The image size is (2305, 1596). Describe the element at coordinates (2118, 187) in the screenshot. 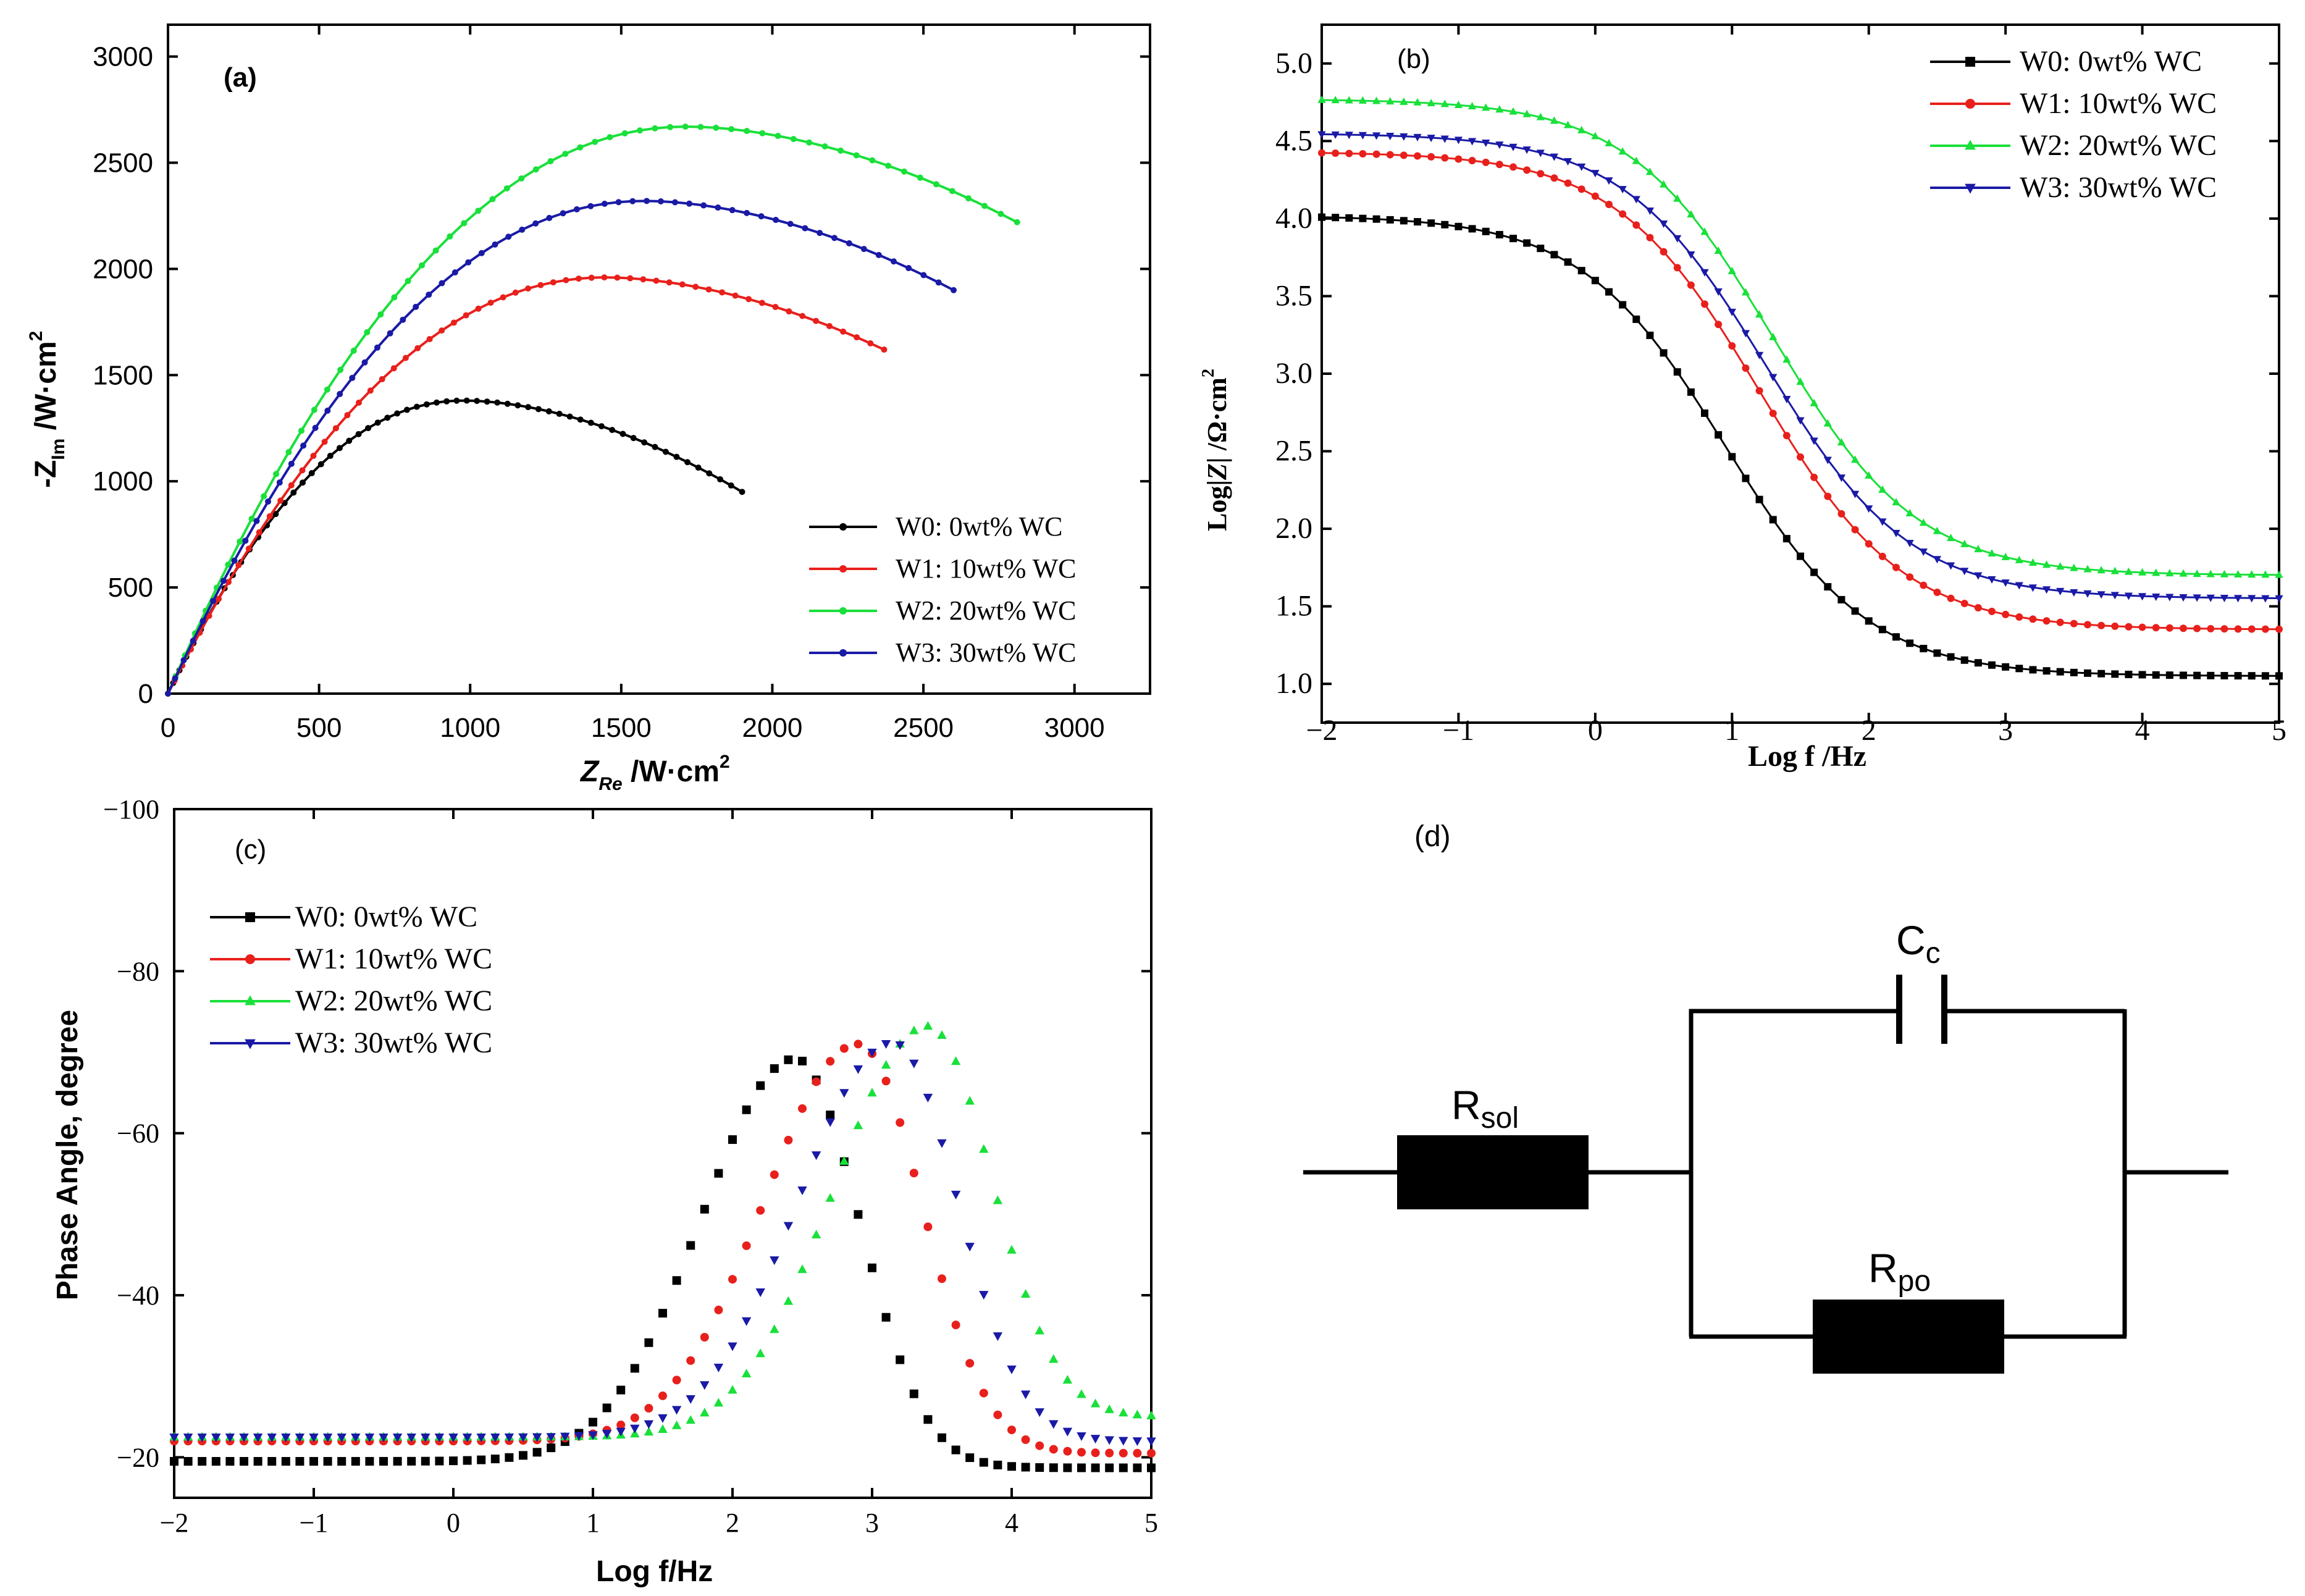

I see `panel-b-legend-label: W3: 30wt% WC` at that location.